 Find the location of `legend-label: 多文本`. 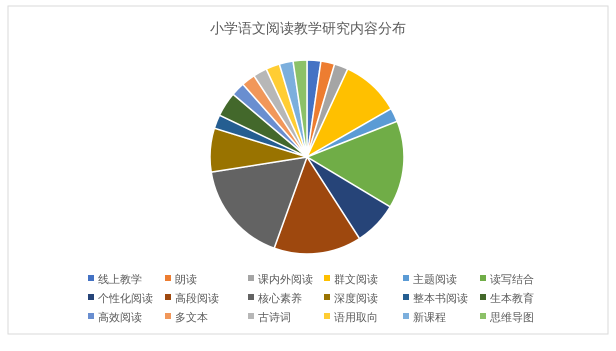

legend-label: 多文本 is located at coordinates (191, 317).